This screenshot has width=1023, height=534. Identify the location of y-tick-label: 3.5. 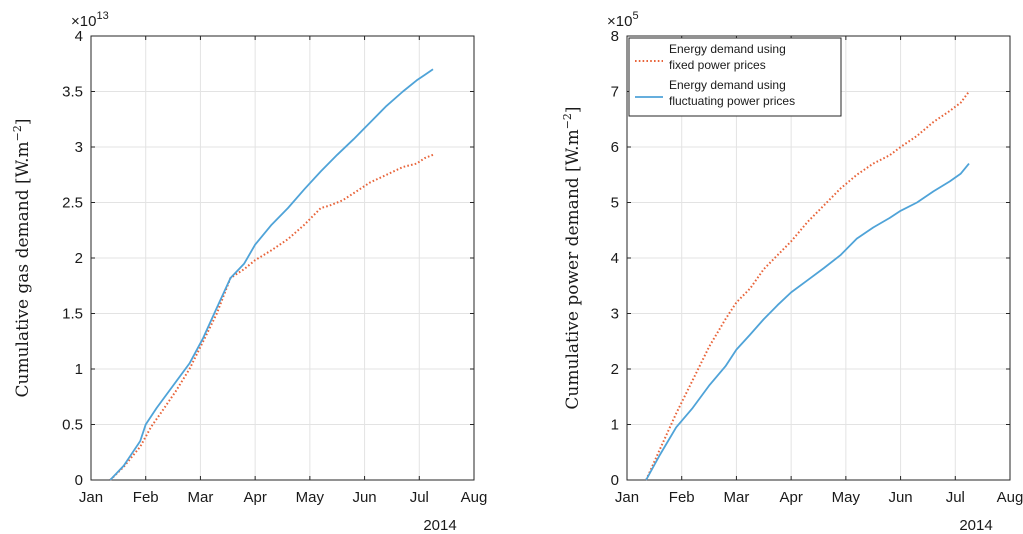
(72, 92).